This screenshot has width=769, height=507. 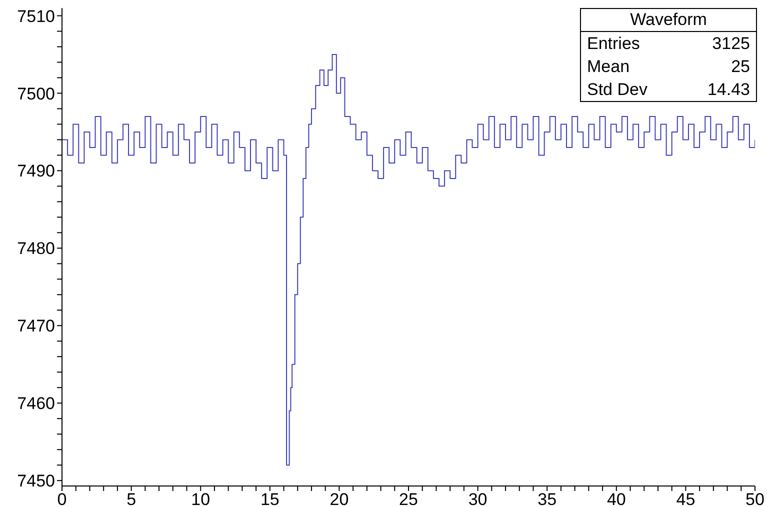 I want to click on y-tick-label: 7490, so click(x=36, y=171).